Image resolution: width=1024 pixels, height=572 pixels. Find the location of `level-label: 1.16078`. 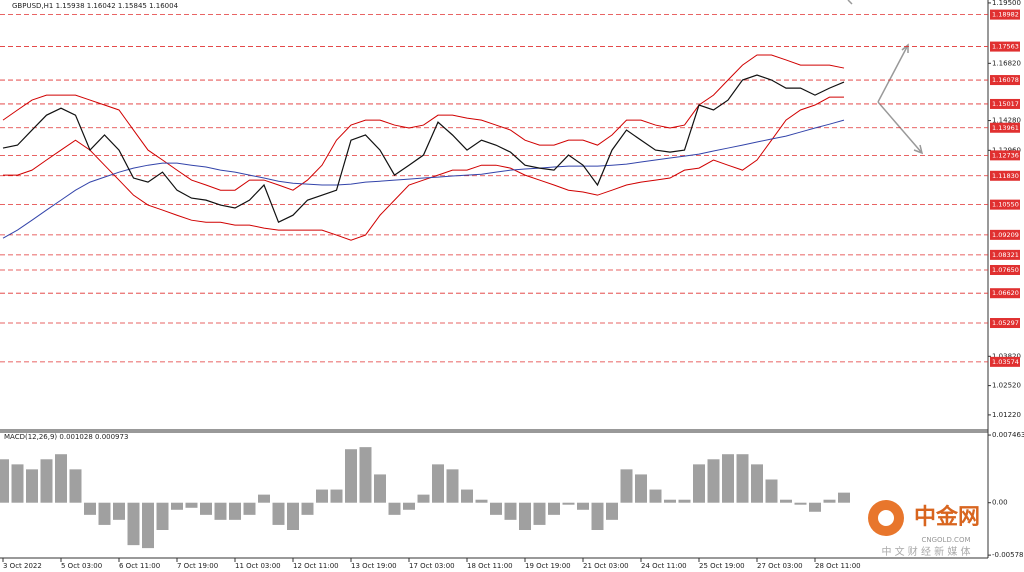

level-label: 1.16078 is located at coordinates (1005, 80).